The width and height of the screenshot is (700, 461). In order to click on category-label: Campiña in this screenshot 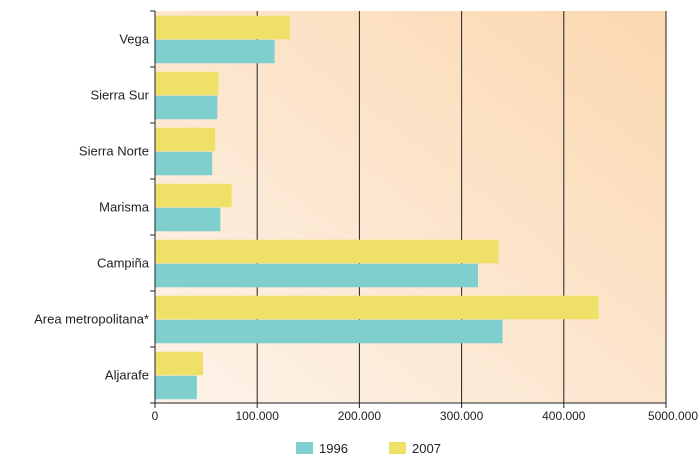, I will do `click(123, 263)`.